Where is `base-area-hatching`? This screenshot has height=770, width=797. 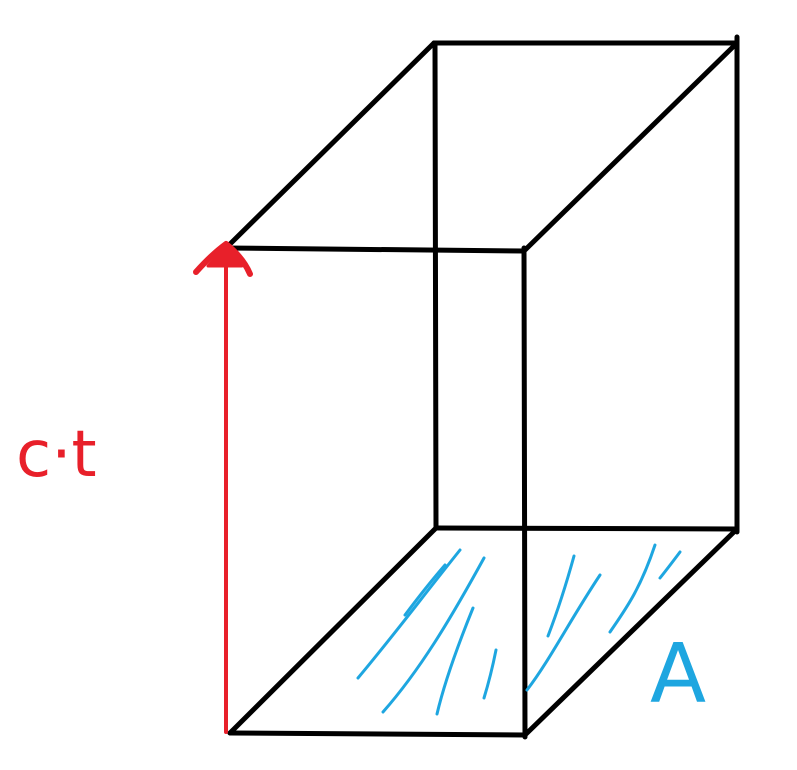 base-area-hatching is located at coordinates (519, 629).